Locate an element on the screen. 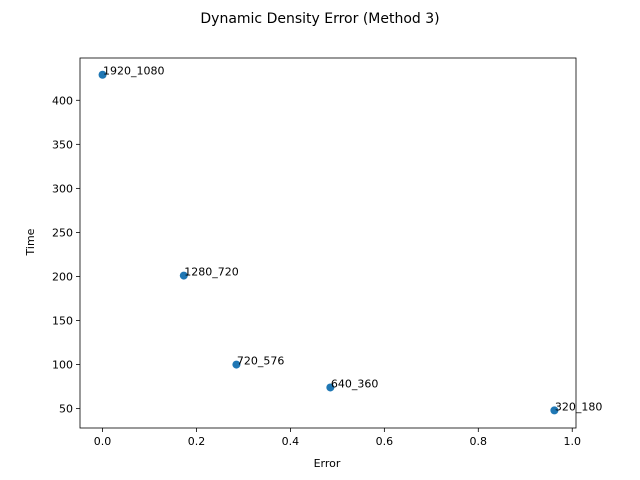  x-tick-label: 0.4 is located at coordinates (291, 441).